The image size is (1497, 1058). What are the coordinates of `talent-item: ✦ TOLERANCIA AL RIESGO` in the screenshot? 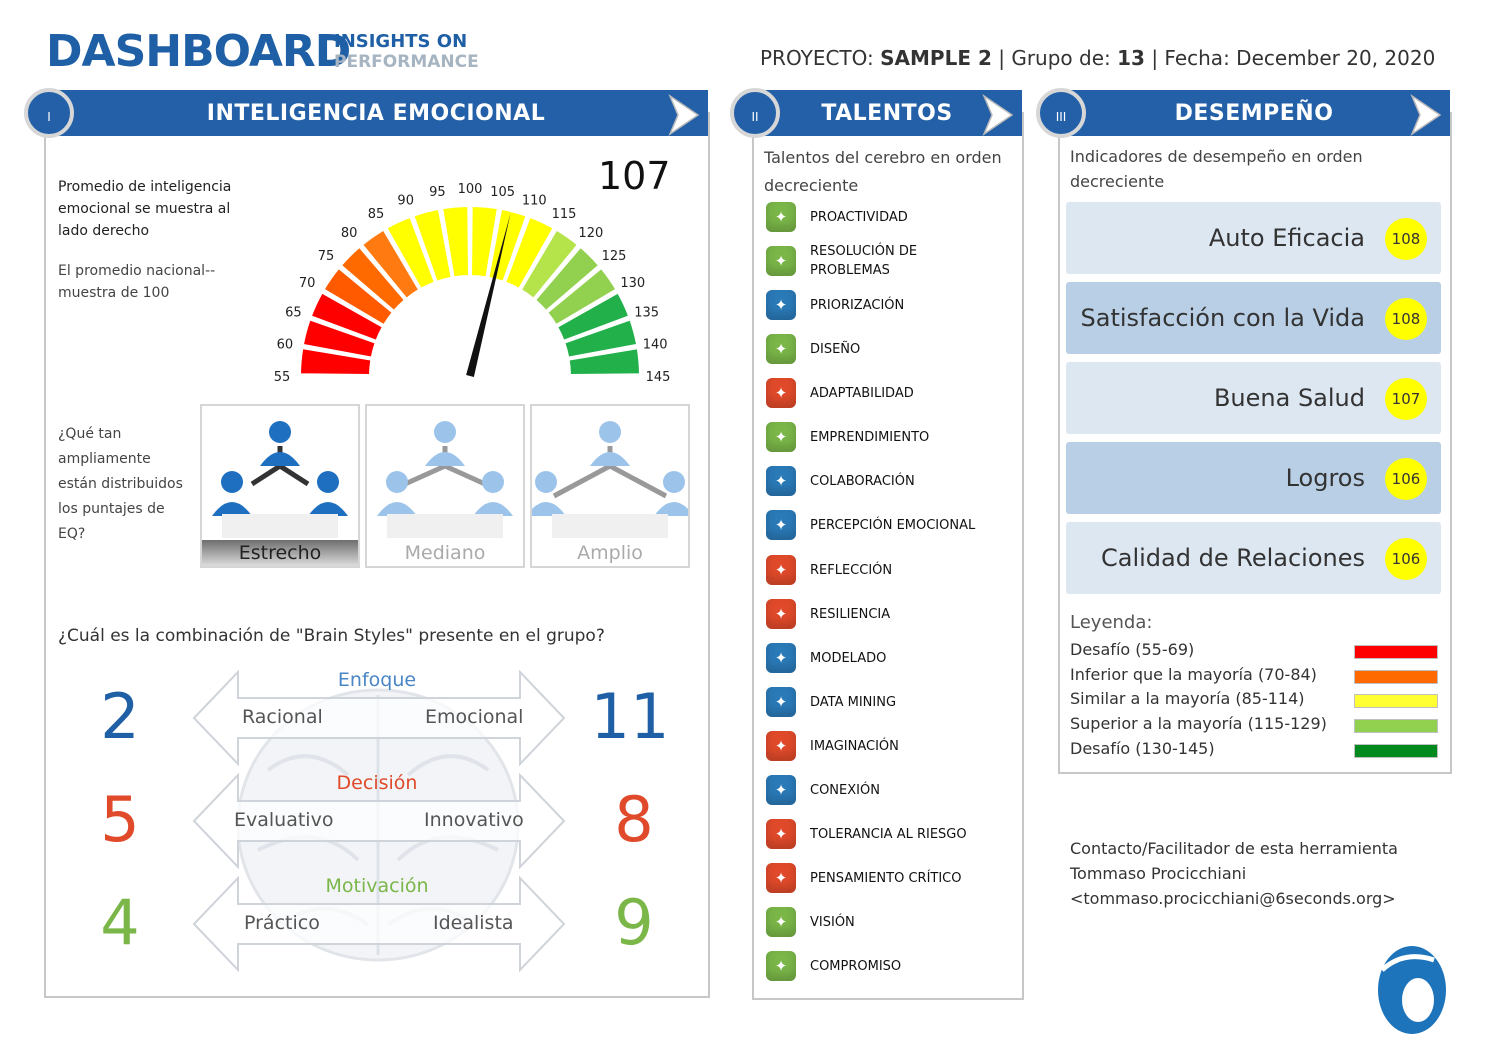 It's located at (888, 834).